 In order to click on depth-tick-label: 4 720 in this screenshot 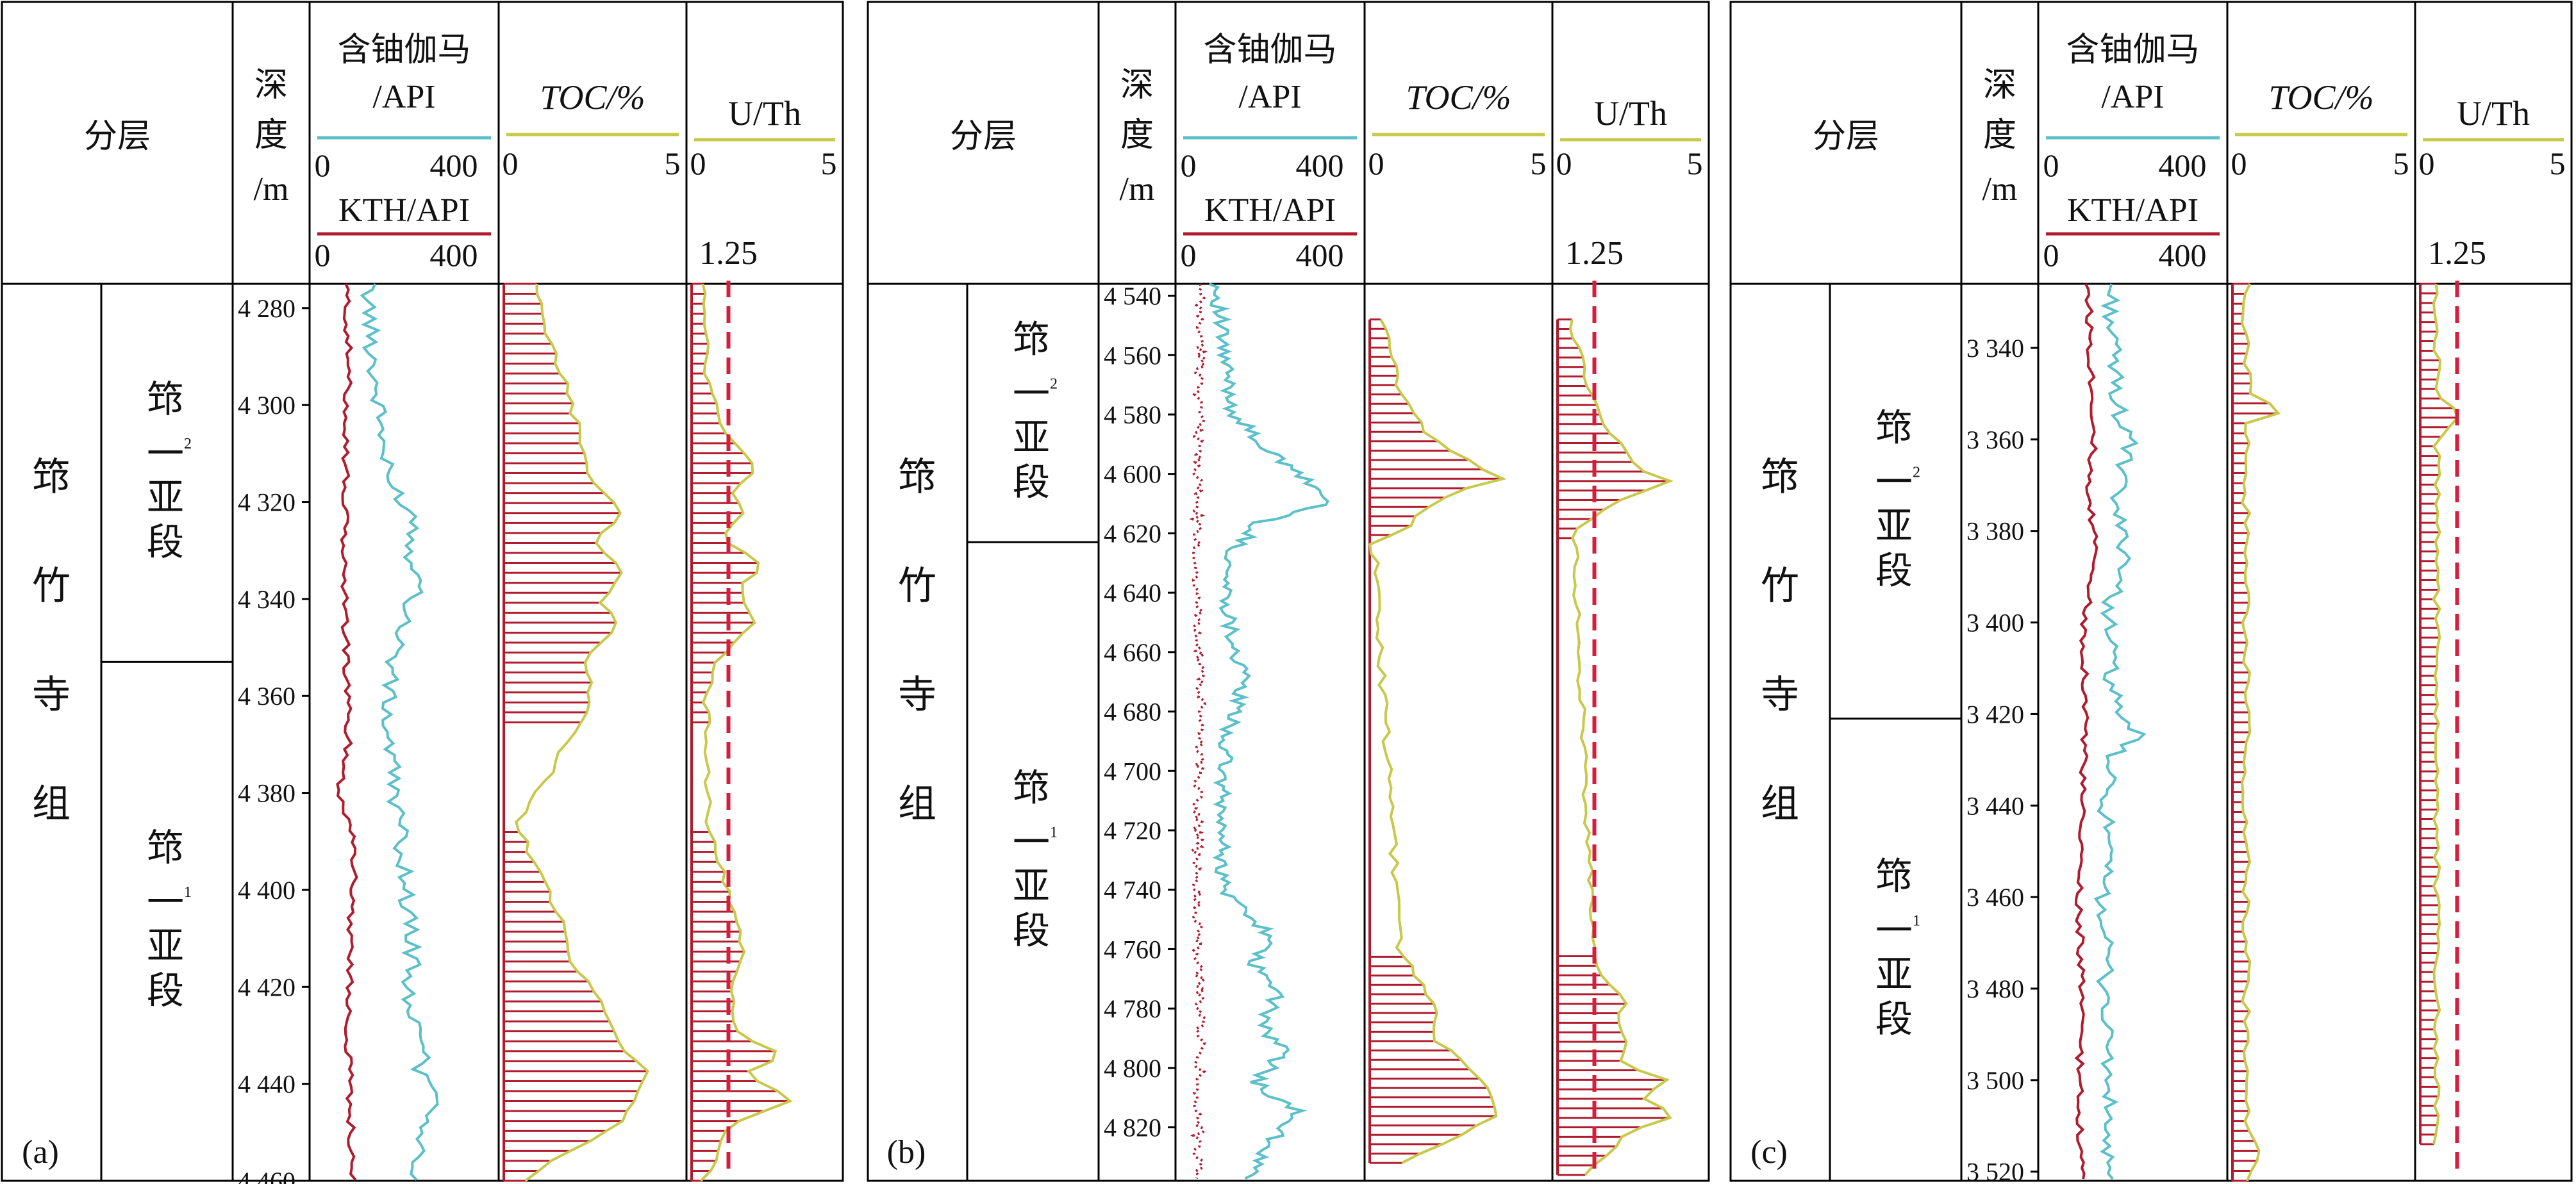, I will do `click(1133, 830)`.